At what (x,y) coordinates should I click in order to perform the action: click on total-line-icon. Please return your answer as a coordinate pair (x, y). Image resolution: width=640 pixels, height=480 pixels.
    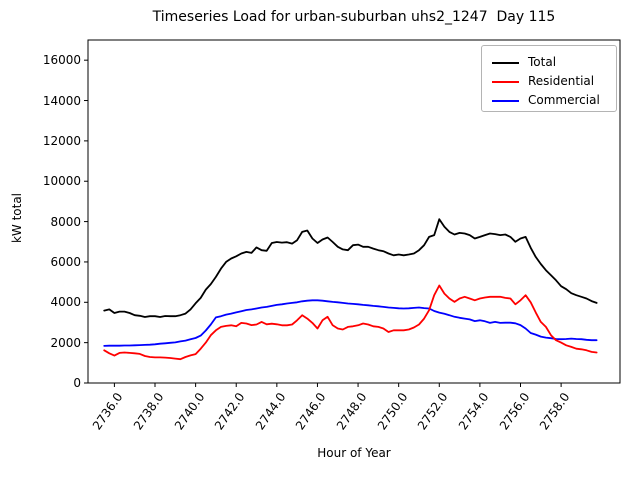
    Looking at the image, I should click on (505, 62).